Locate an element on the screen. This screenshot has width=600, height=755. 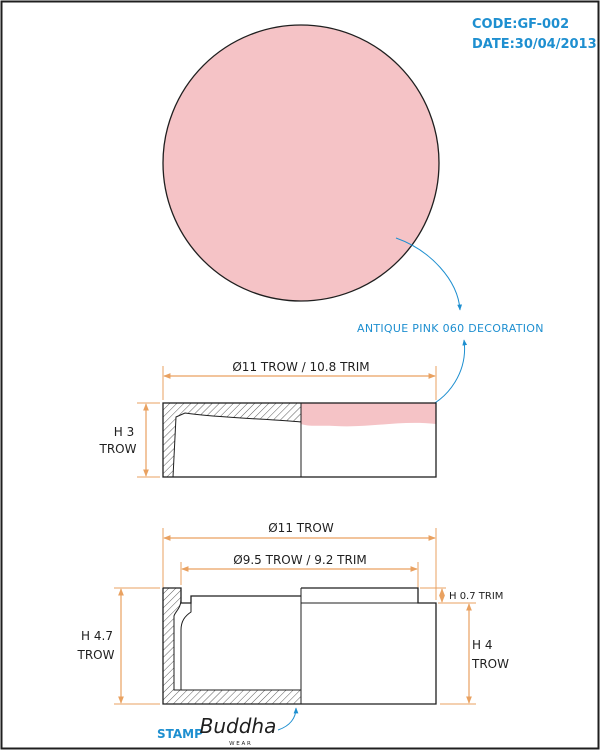
base-wall-hatch is located at coordinates (232, 646).